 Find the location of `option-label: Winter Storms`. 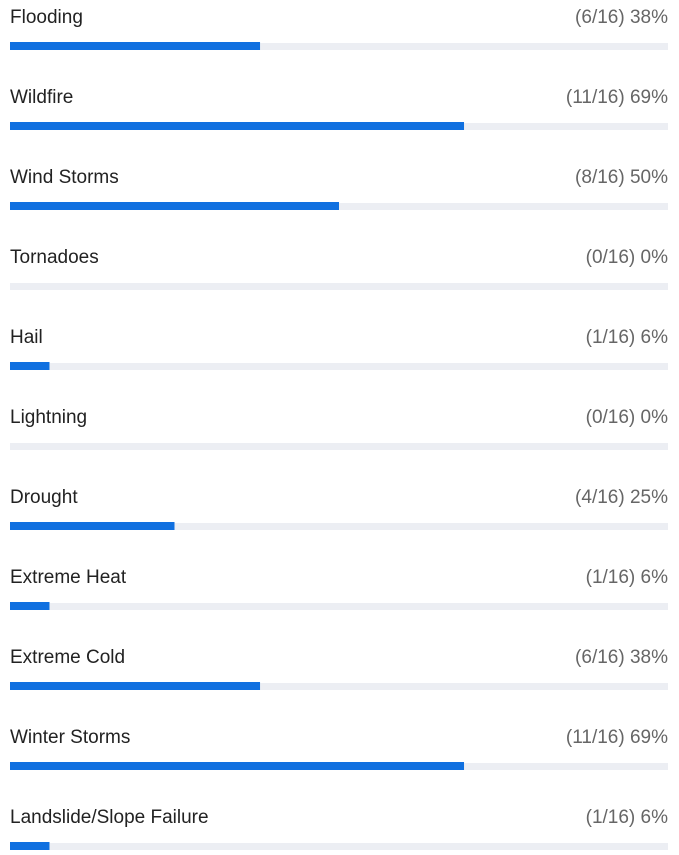

option-label: Winter Storms is located at coordinates (70, 737).